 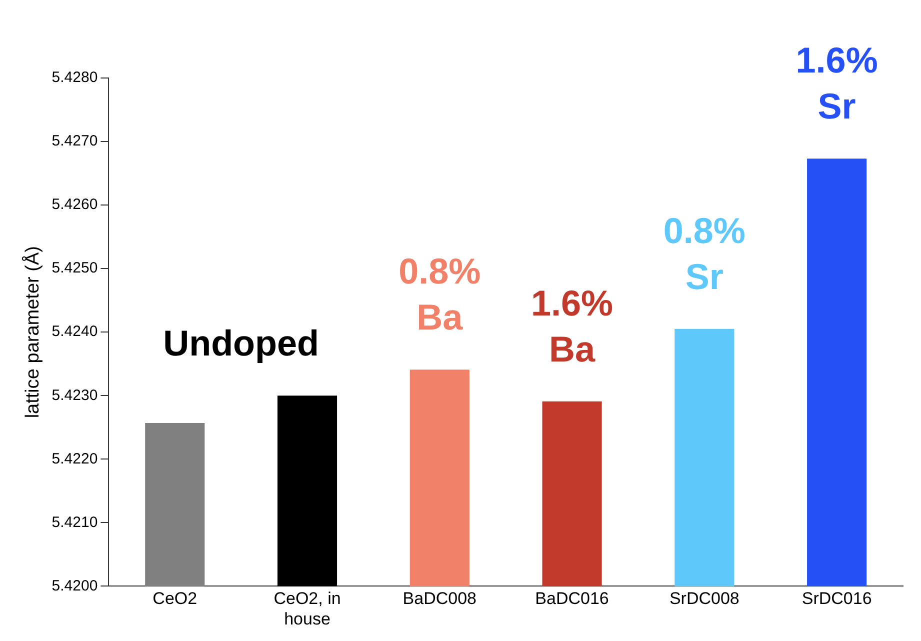 What do you see at coordinates (75, 77) in the screenshot?
I see `y-tick-label: 5.4280` at bounding box center [75, 77].